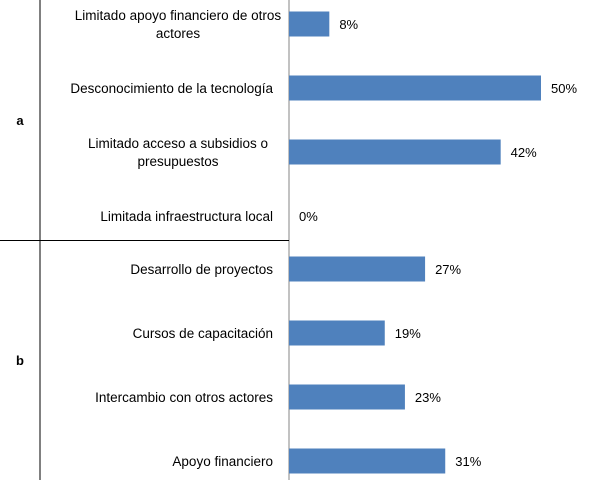 This screenshot has width=592, height=480. Describe the element at coordinates (308, 216) in the screenshot. I see `data-label: 0%` at that location.